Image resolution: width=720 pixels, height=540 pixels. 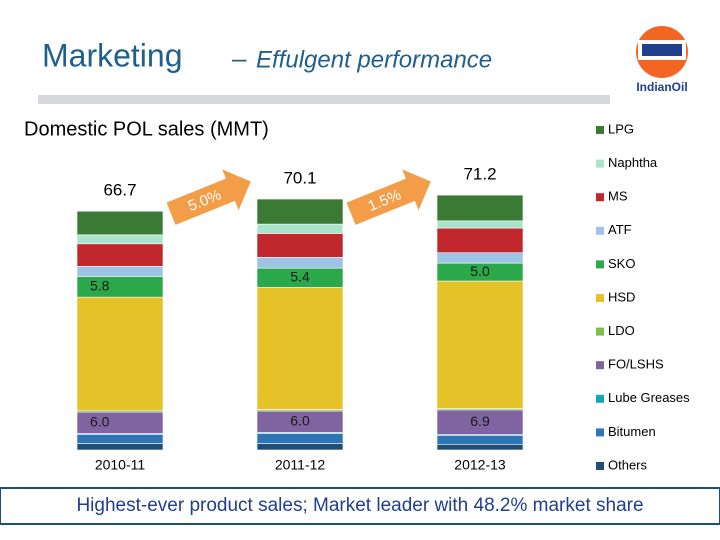 I want to click on title-main: Marketing, so click(x=112, y=55).